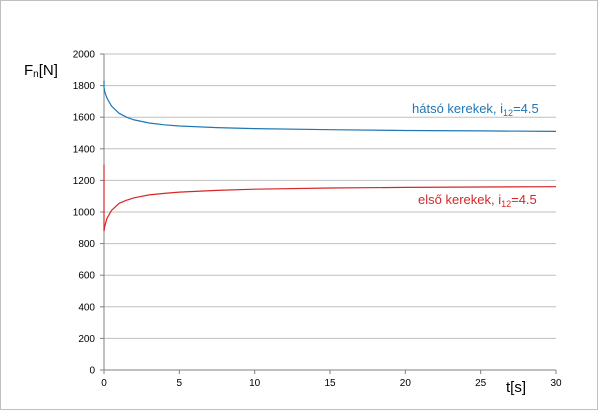 The image size is (598, 410). I want to click on x-tick-label: 25, so click(481, 383).